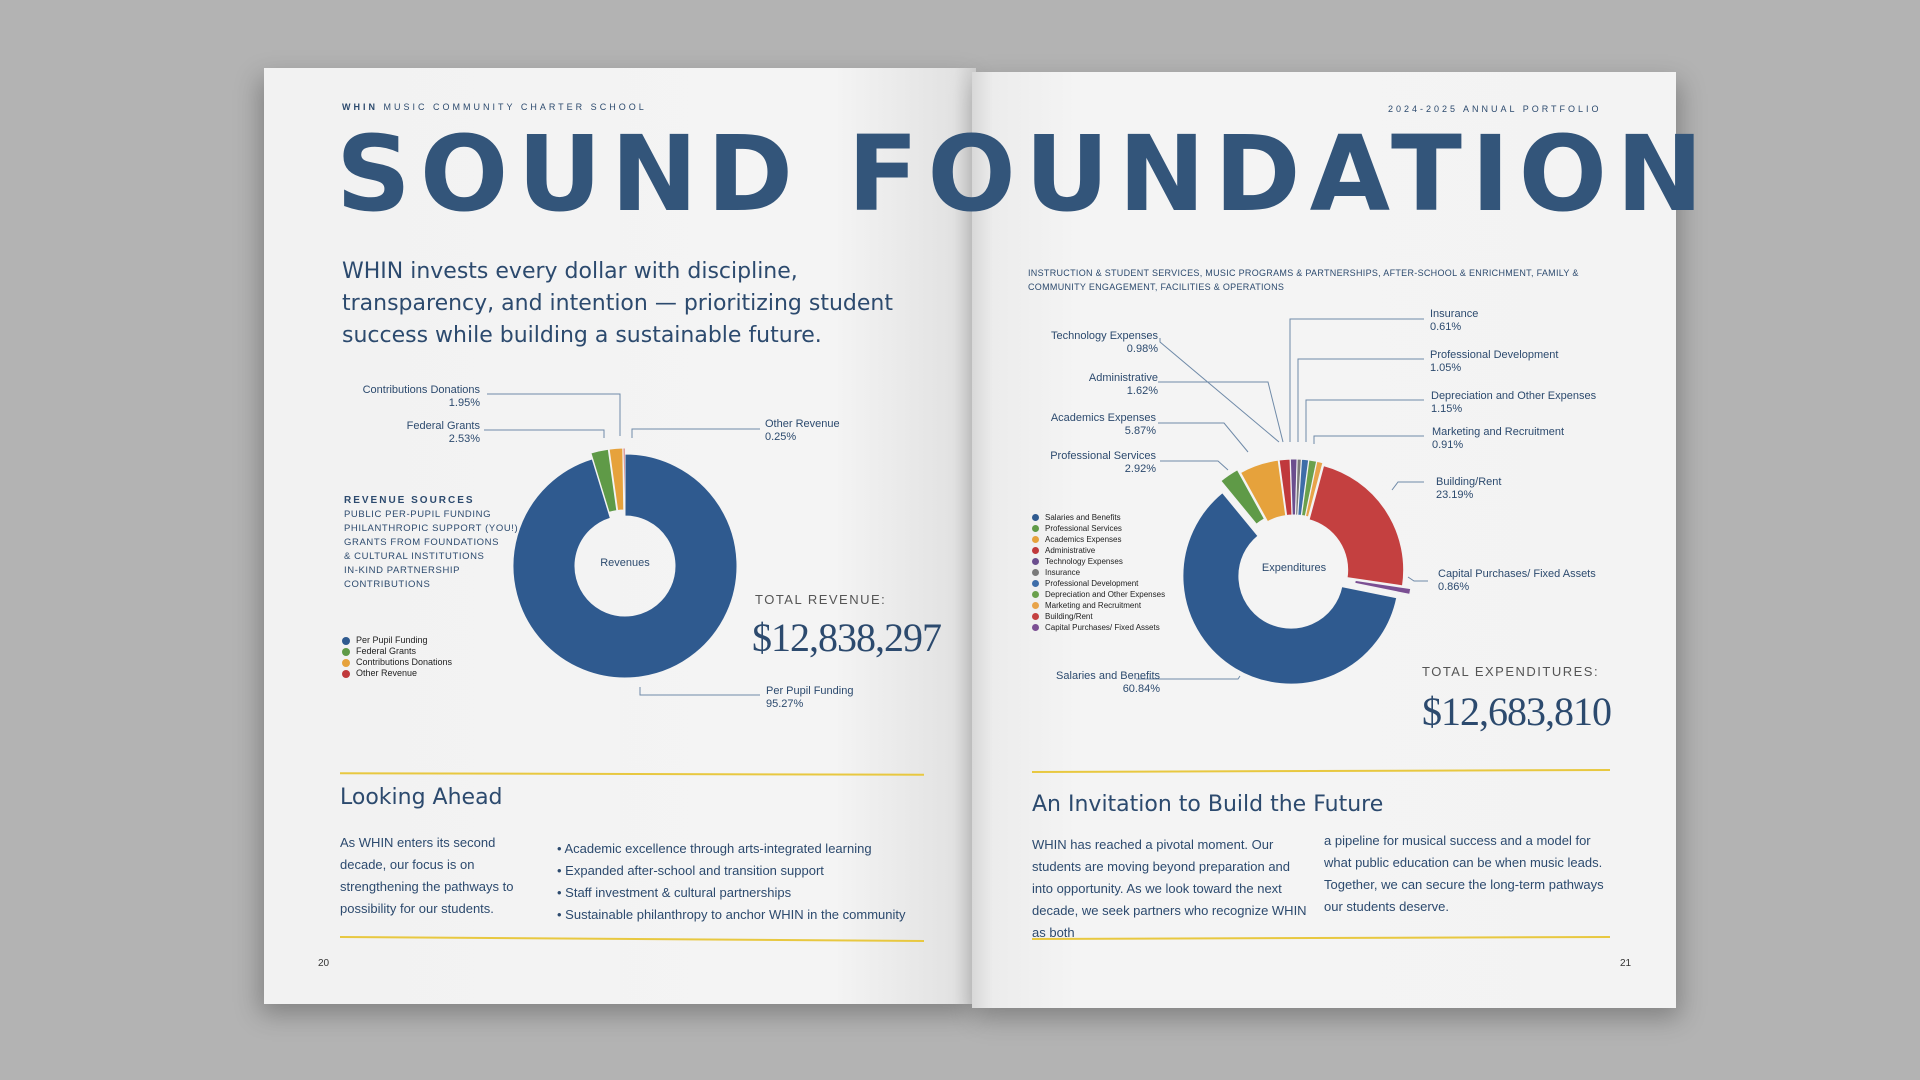  I want to click on revenue-center-label: Revenues, so click(625, 563).